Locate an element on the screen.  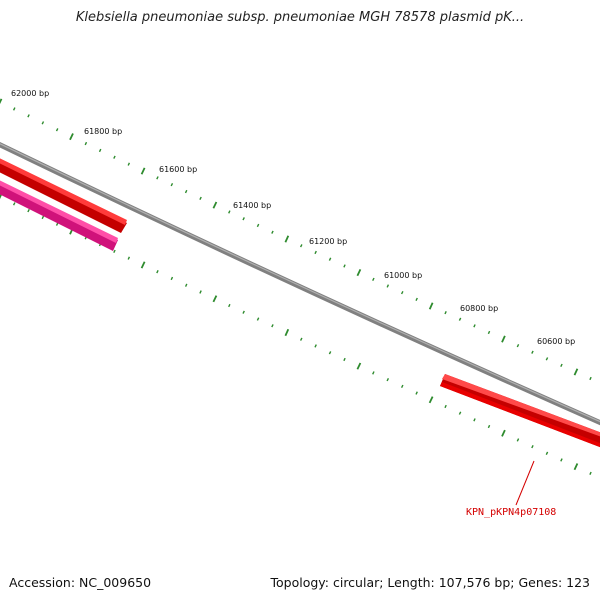
gene-label-leader is located at coordinates (525, 483).